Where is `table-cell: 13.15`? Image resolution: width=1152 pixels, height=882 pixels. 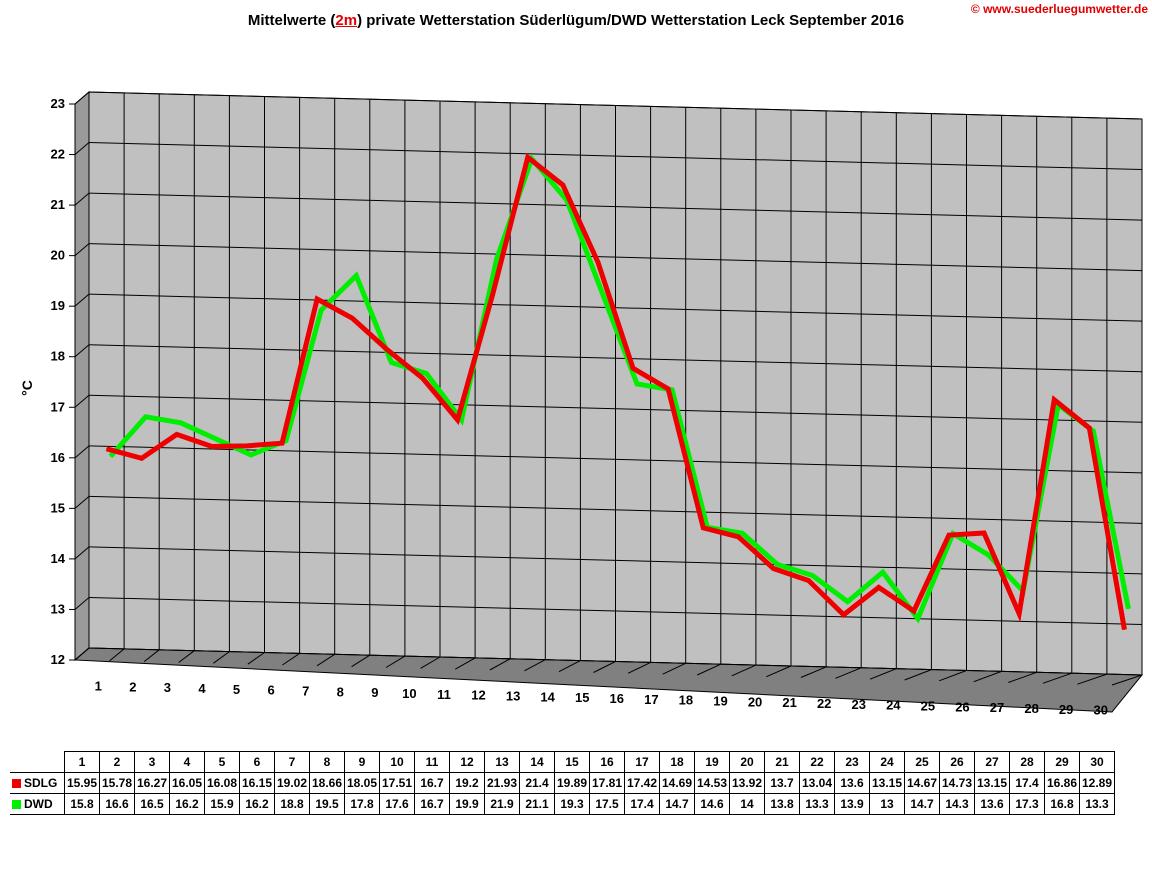 table-cell: 13.15 is located at coordinates (887, 783).